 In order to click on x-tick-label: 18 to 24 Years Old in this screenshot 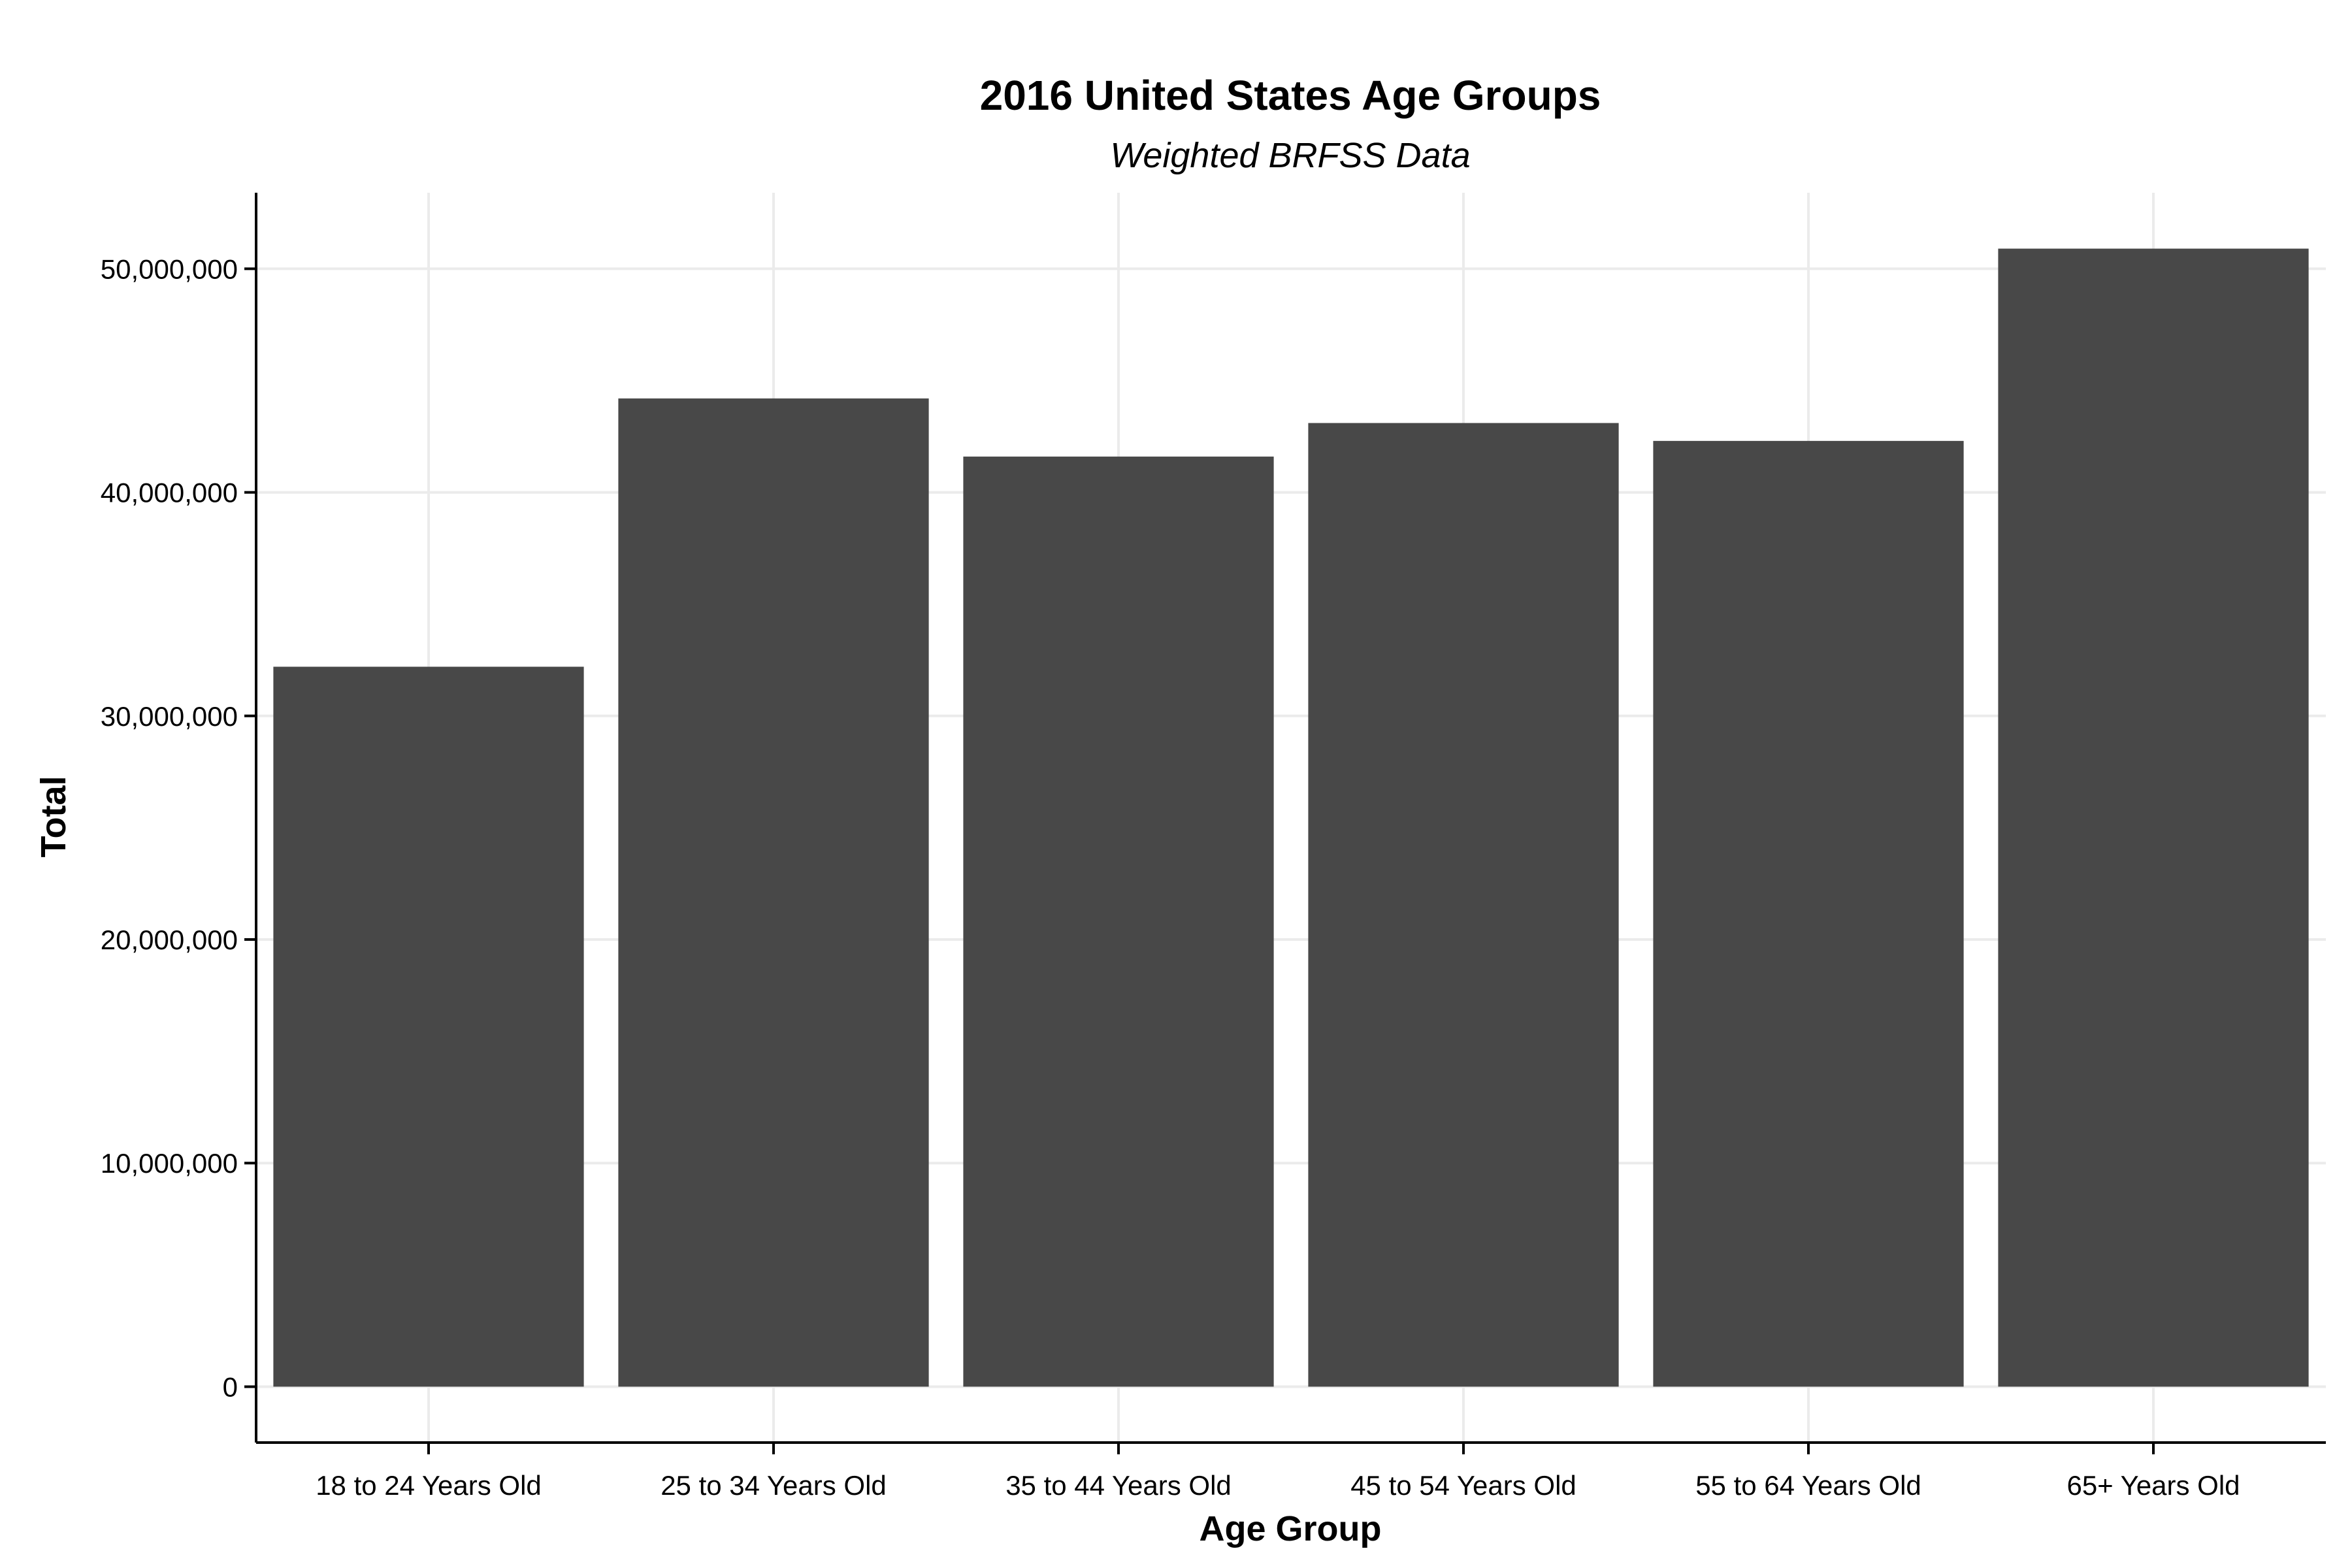, I will do `click(429, 1485)`.